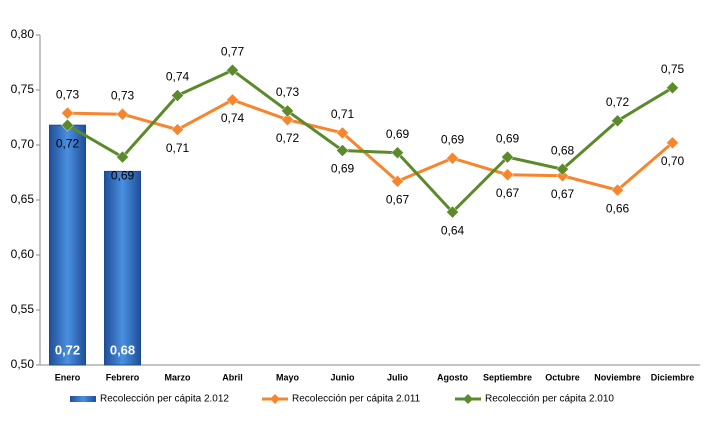 Image resolution: width=716 pixels, height=426 pixels. Describe the element at coordinates (122, 349) in the screenshot. I see `bar-label: 0,68` at that location.